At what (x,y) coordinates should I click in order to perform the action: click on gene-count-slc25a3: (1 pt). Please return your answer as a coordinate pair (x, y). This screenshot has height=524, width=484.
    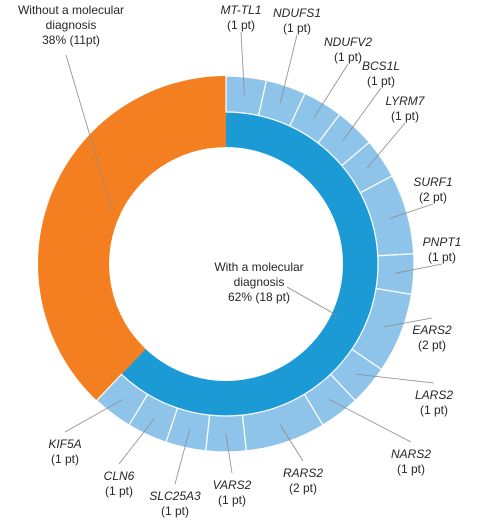
    Looking at the image, I should click on (175, 511).